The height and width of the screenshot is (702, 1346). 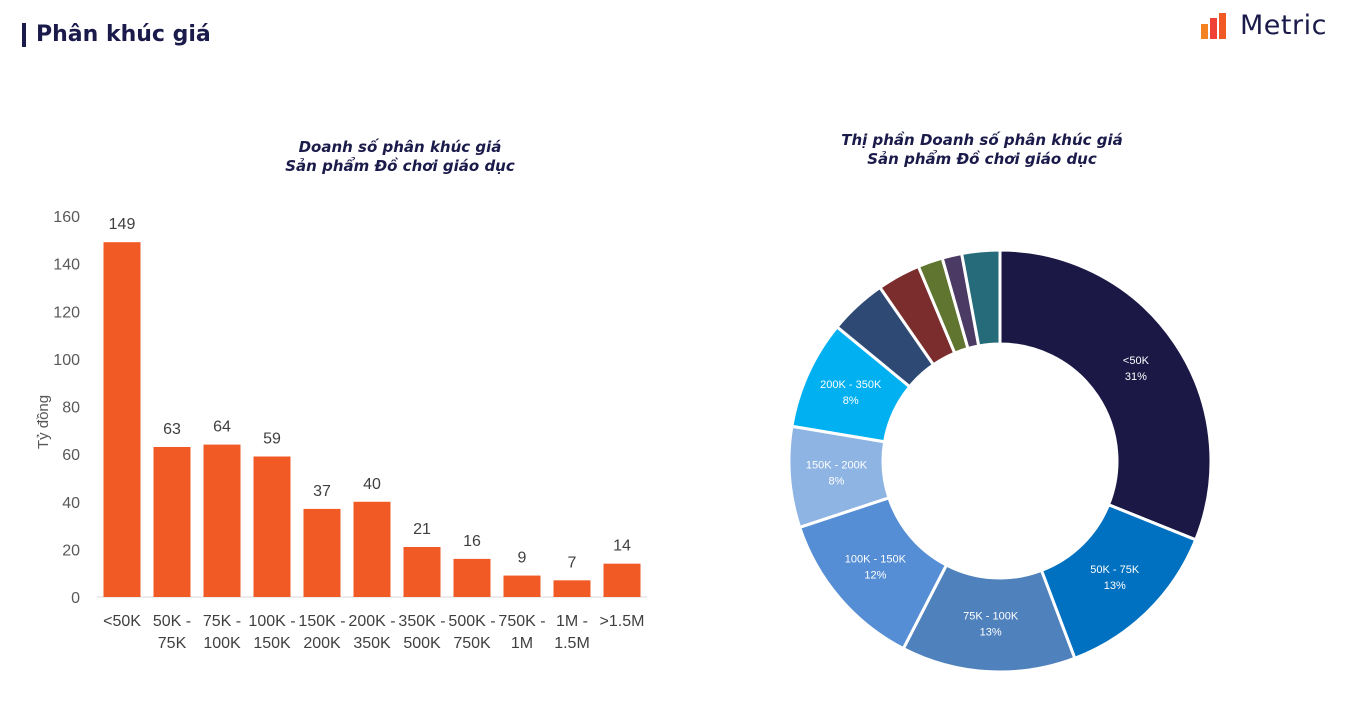 What do you see at coordinates (521, 632) in the screenshot?
I see `x-tick-label: 750K -1M` at bounding box center [521, 632].